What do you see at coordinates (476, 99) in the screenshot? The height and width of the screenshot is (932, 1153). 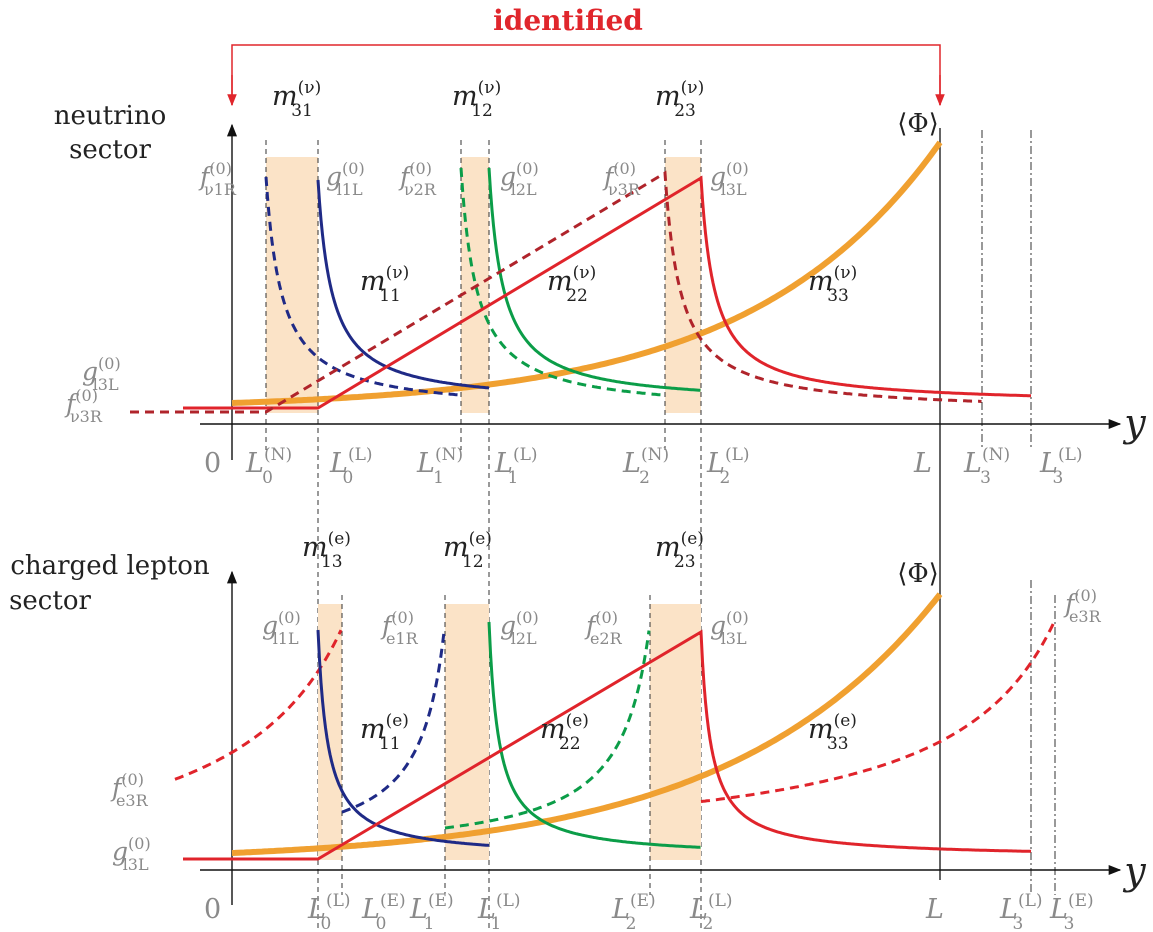 I see `nu-mass-label-12: m(ν) 12` at bounding box center [476, 99].